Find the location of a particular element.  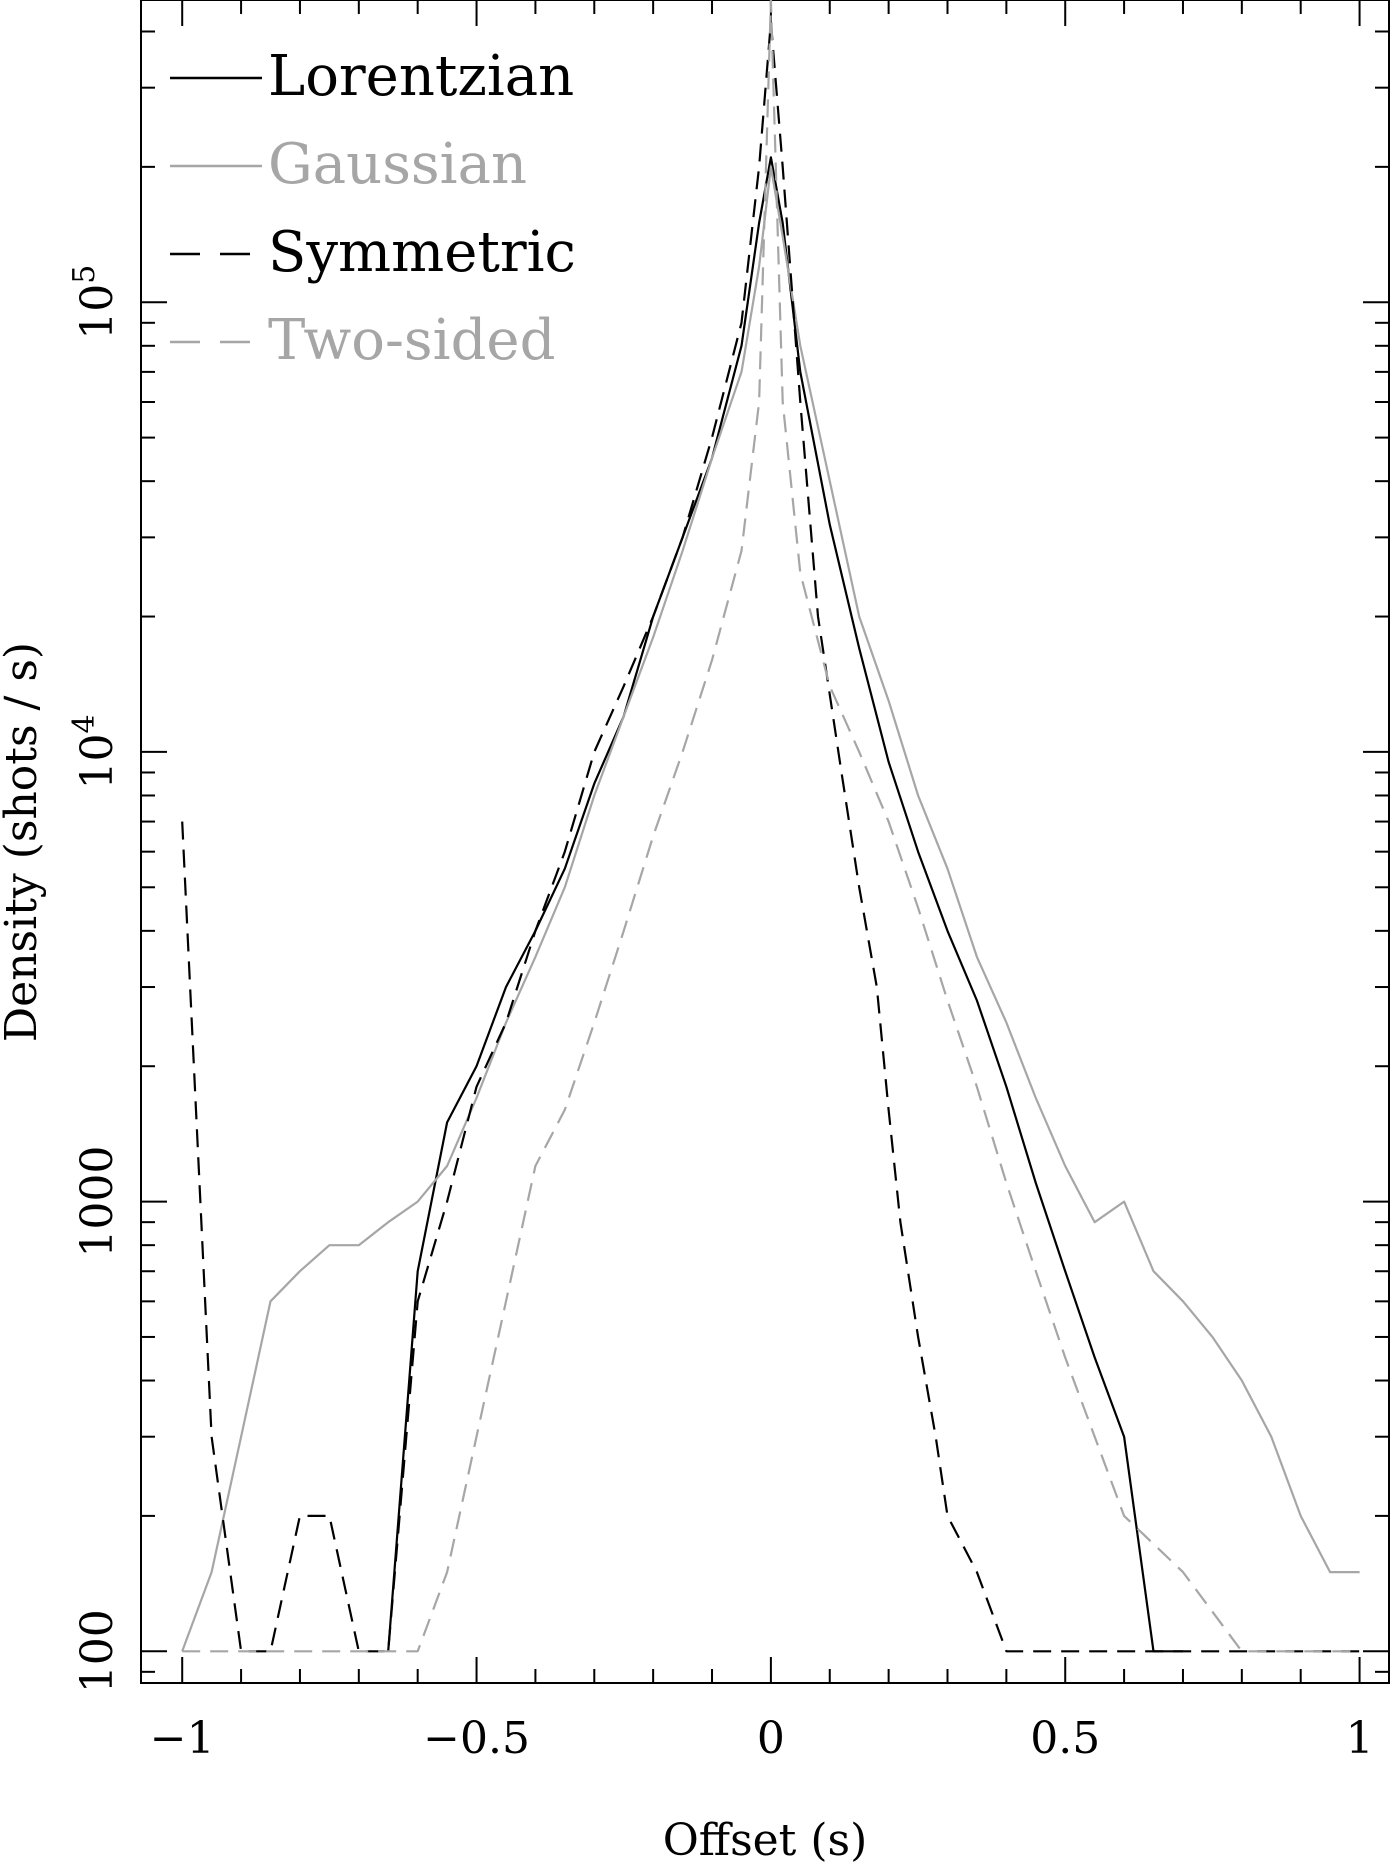

legend-label: Lorentzian is located at coordinates (421, 76).